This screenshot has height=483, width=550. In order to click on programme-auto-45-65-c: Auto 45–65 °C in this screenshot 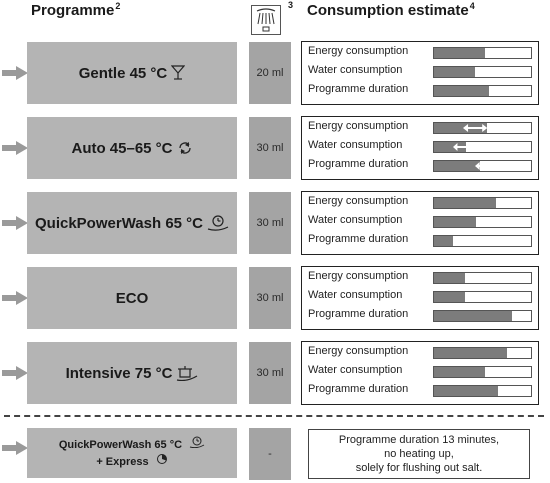, I will do `click(132, 148)`.